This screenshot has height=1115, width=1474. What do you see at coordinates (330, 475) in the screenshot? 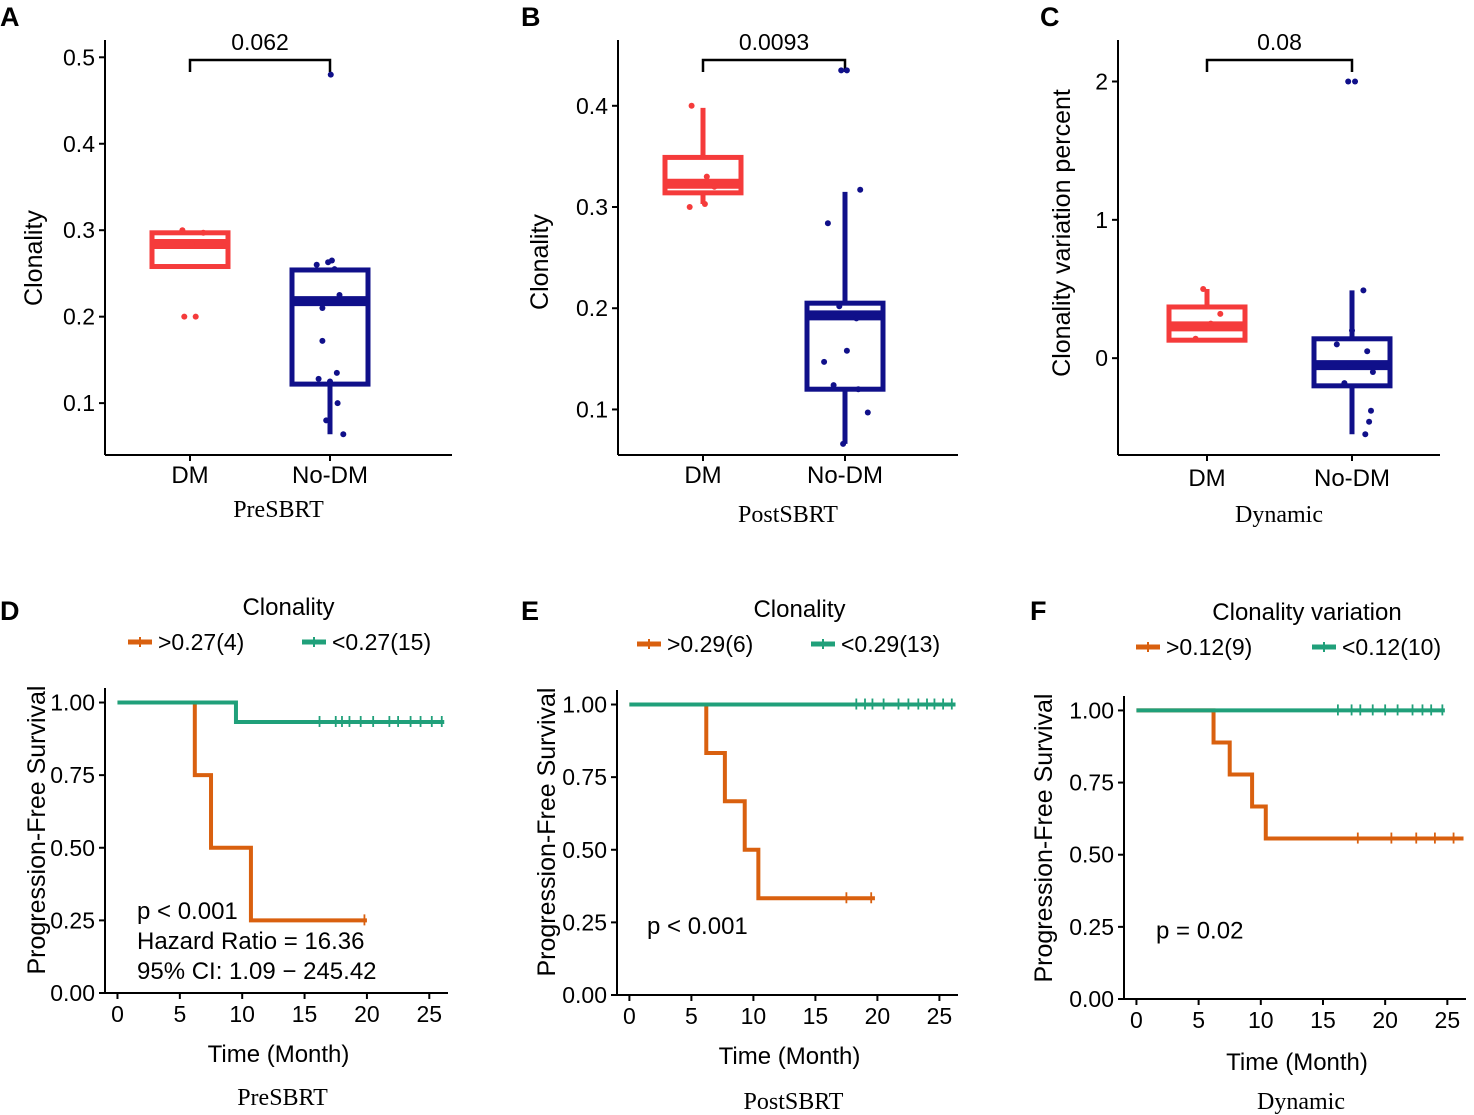
I see `x-tick-label: No-DM` at bounding box center [330, 475].